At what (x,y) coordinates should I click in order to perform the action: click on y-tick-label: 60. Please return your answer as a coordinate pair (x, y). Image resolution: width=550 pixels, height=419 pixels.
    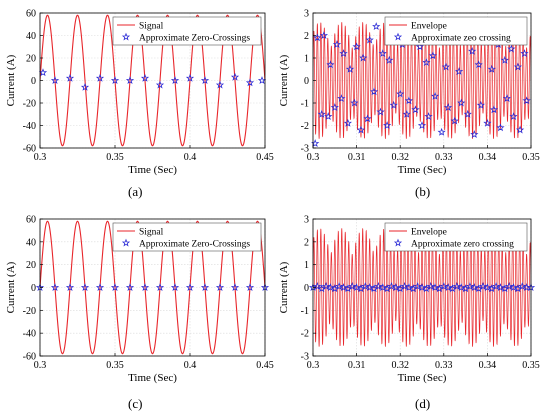
    Looking at the image, I should click on (31, 220).